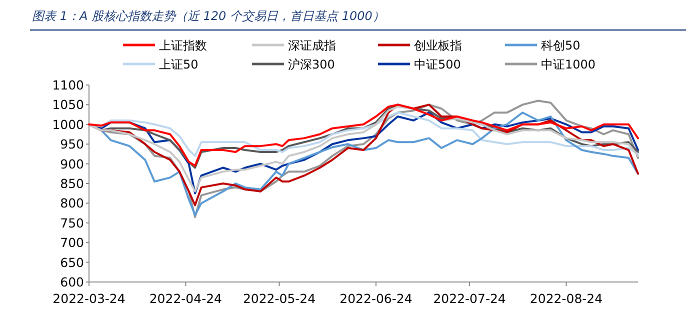 The image size is (686, 323). Describe the element at coordinates (279, 298) in the screenshot. I see `x-tick-label: 2022-05-24` at that location.